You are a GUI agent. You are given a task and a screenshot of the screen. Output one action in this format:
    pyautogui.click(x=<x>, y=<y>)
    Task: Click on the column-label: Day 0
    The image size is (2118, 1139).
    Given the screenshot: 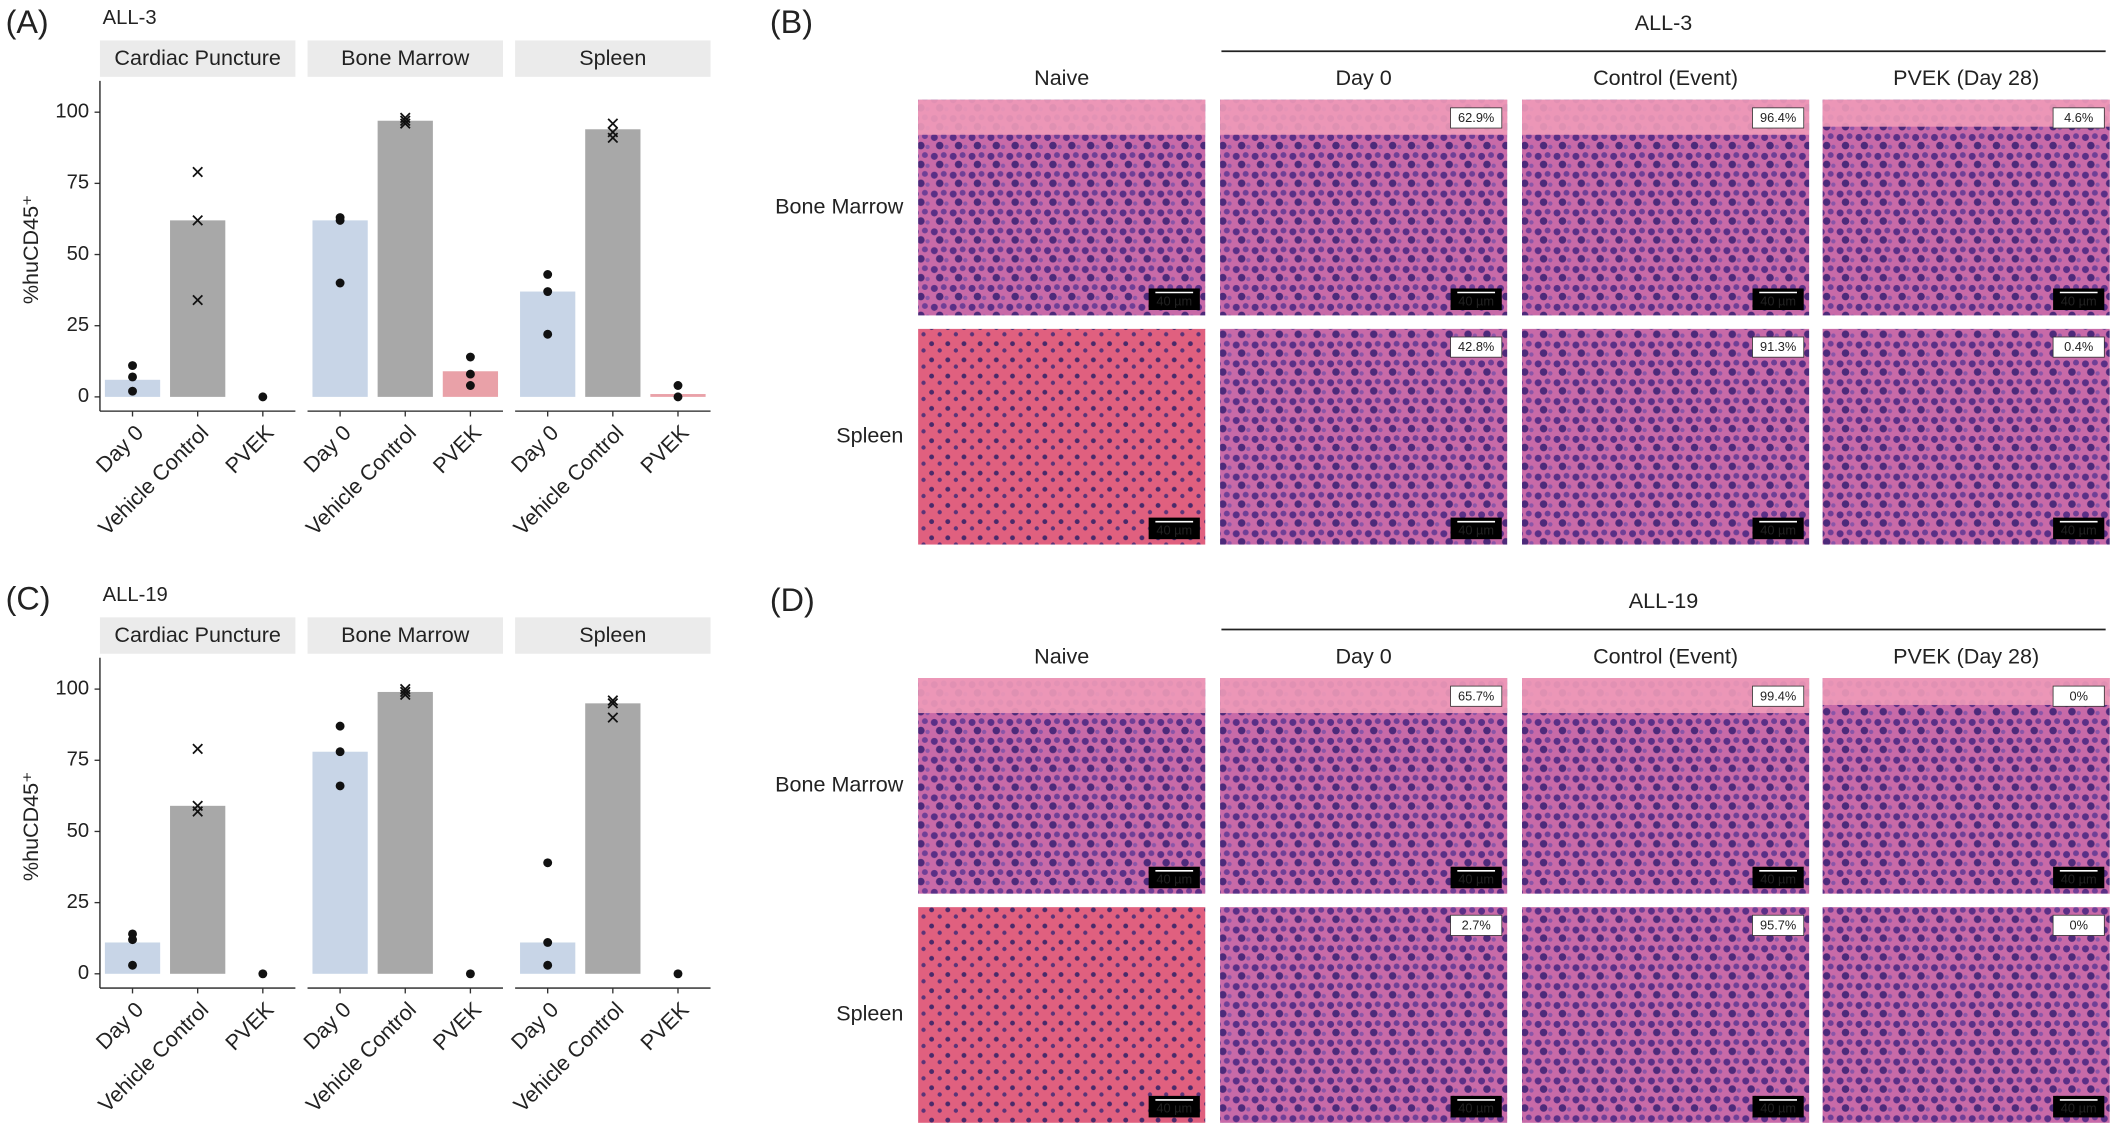 What is the action you would take?
    pyautogui.click(x=1363, y=77)
    